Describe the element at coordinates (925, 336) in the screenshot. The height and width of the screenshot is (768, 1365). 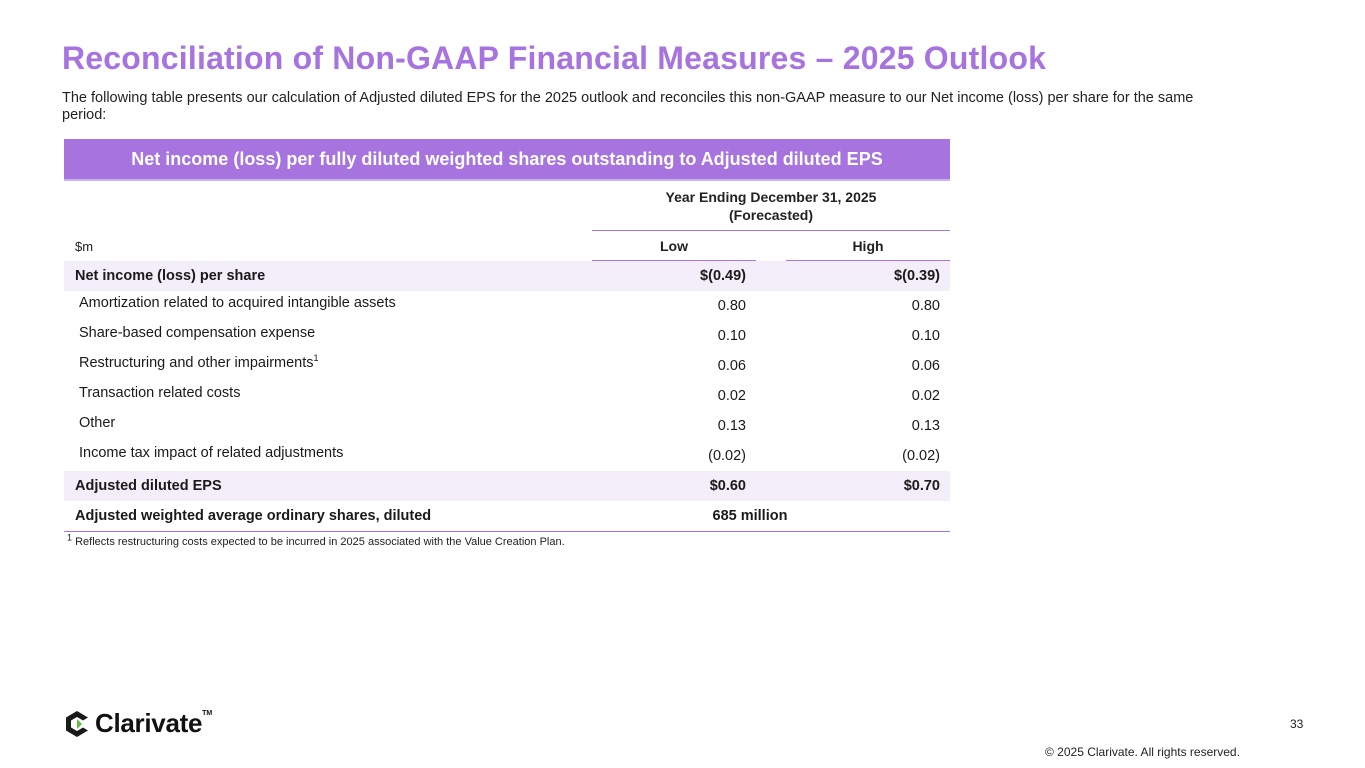
I see `row-value-high: 0.10` at that location.